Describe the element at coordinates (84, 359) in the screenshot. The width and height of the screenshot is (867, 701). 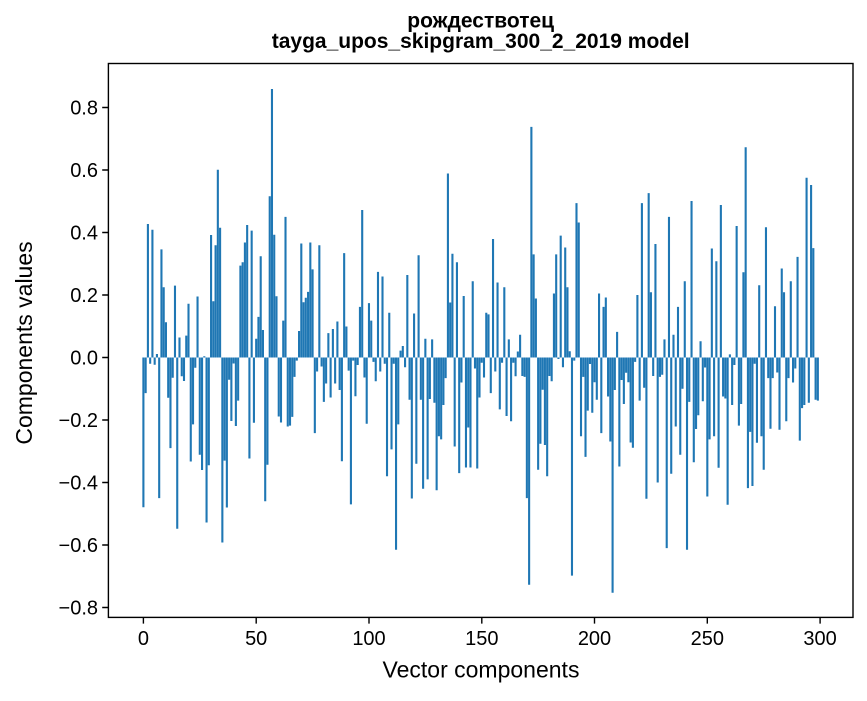
I see `svg-text: 0.0` at that location.